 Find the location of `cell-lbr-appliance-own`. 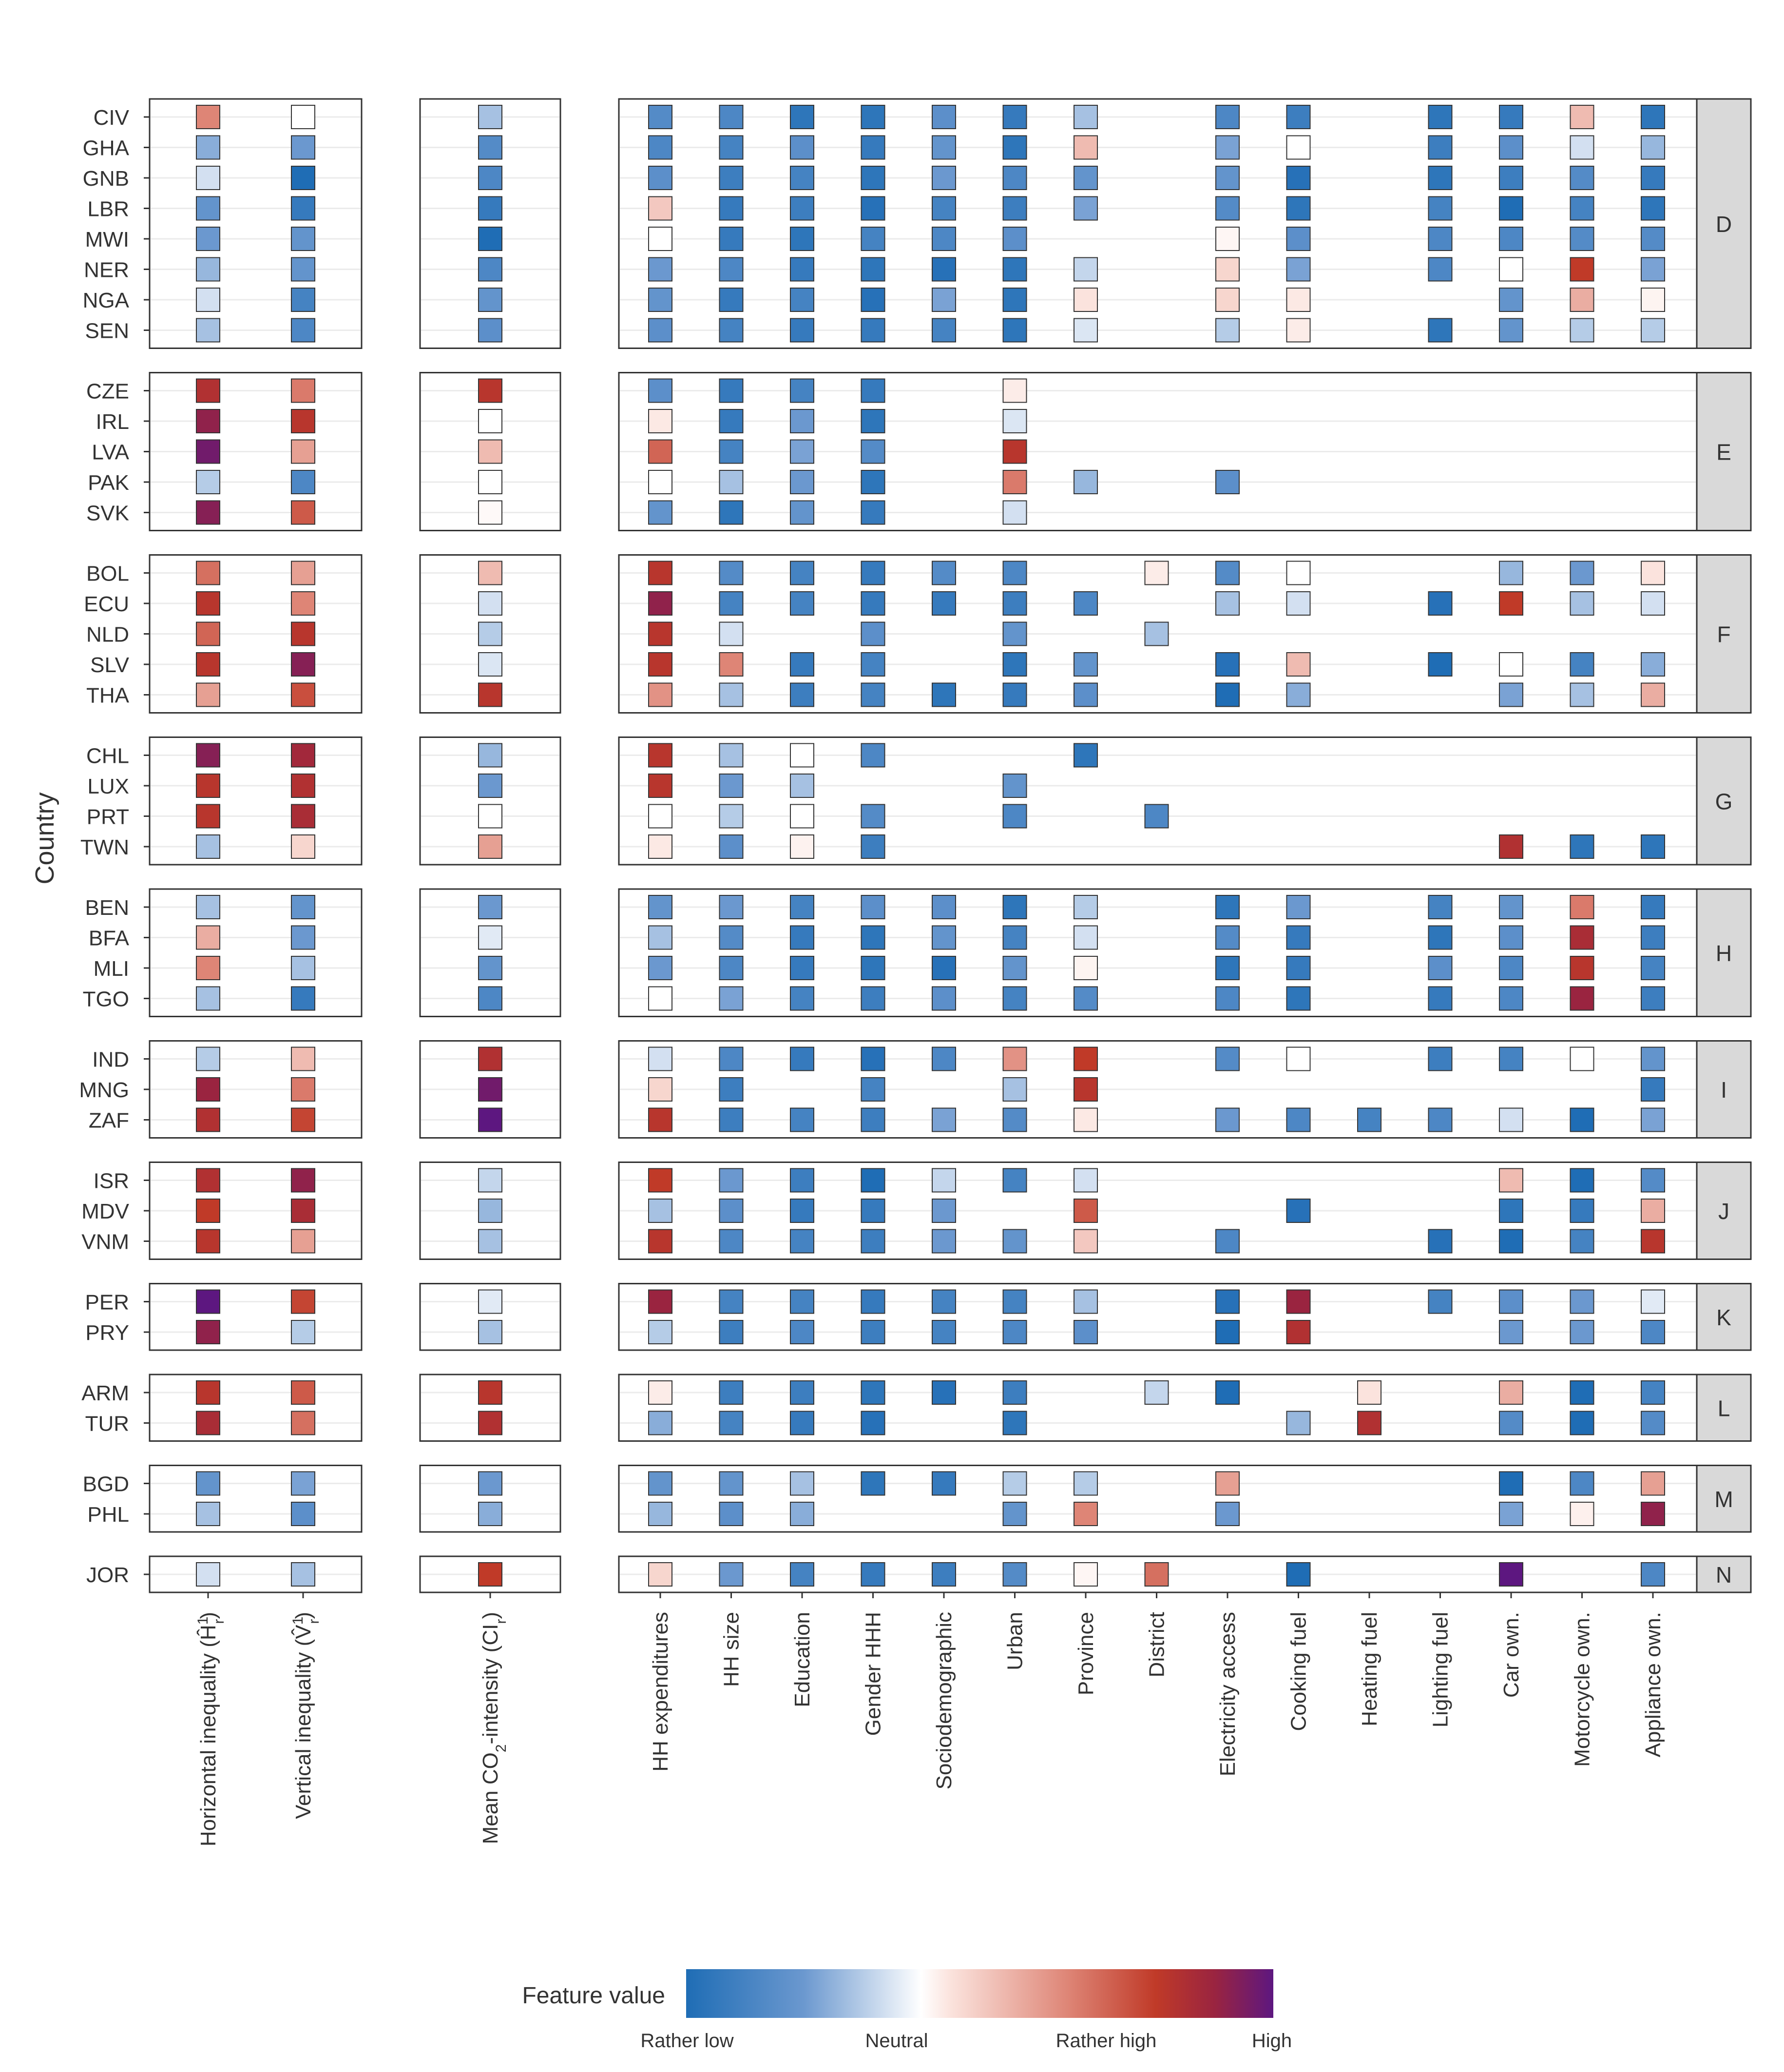

cell-lbr-appliance-own is located at coordinates (1653, 208).